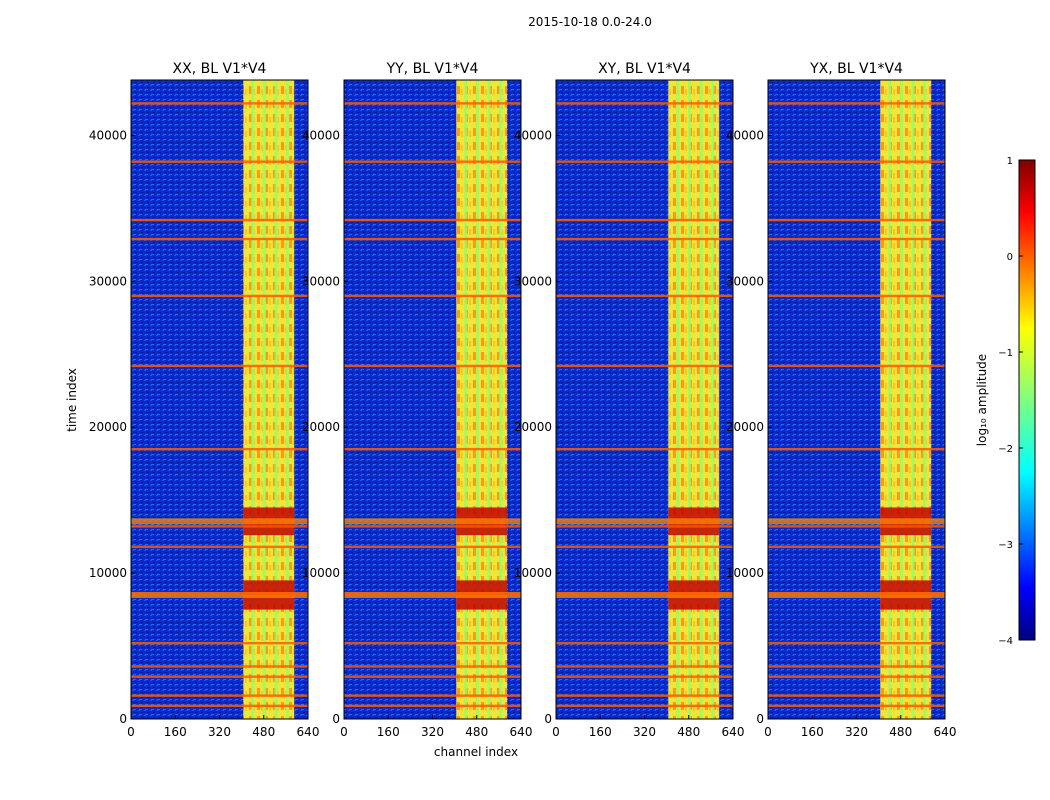 This screenshot has height=800, width=1050. I want to click on panel-title: YY, BL V1*V4, so click(432, 69).